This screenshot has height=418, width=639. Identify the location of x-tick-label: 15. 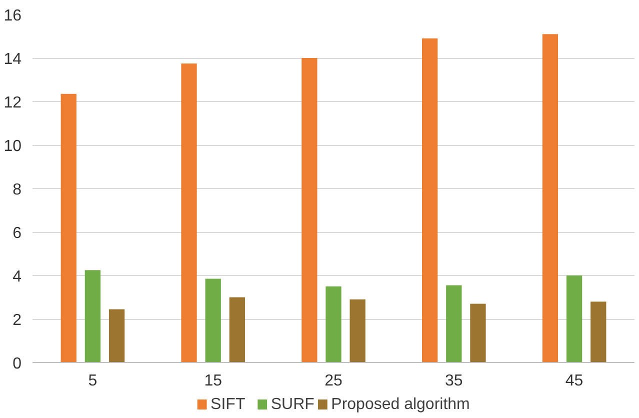
(213, 381).